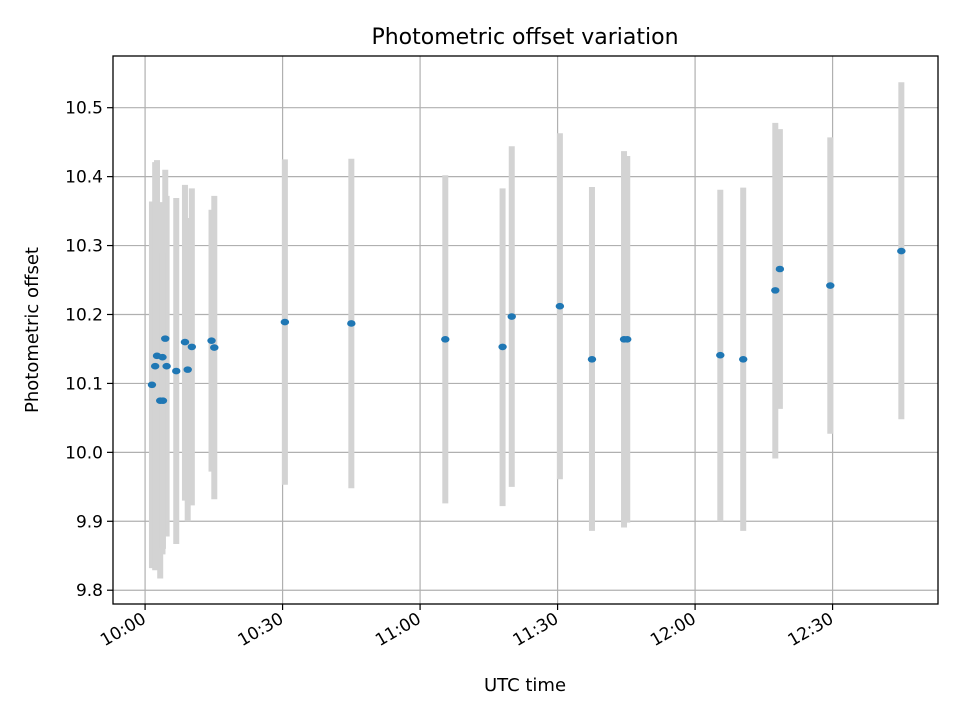 Image resolution: width=960 pixels, height=720 pixels. What do you see at coordinates (84, 109) in the screenshot?
I see `y-tick-label-7: 10.5` at bounding box center [84, 109].